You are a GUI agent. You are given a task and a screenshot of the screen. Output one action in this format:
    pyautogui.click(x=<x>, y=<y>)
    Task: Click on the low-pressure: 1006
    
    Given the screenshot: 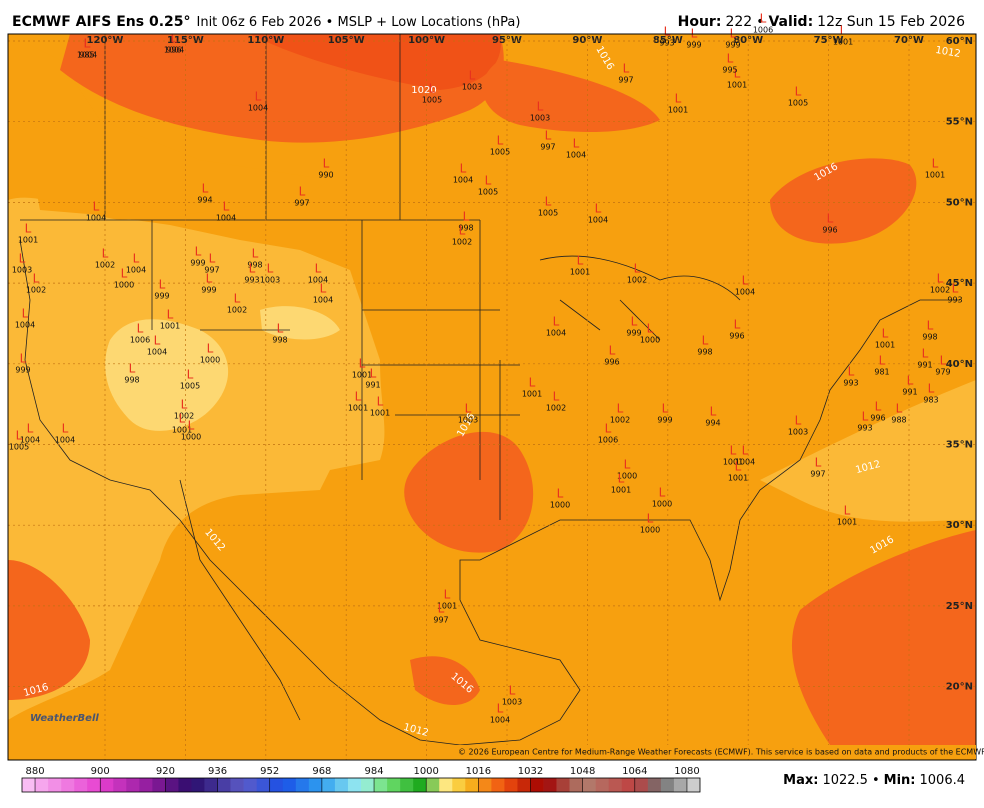 What is the action you would take?
    pyautogui.click(x=763, y=30)
    